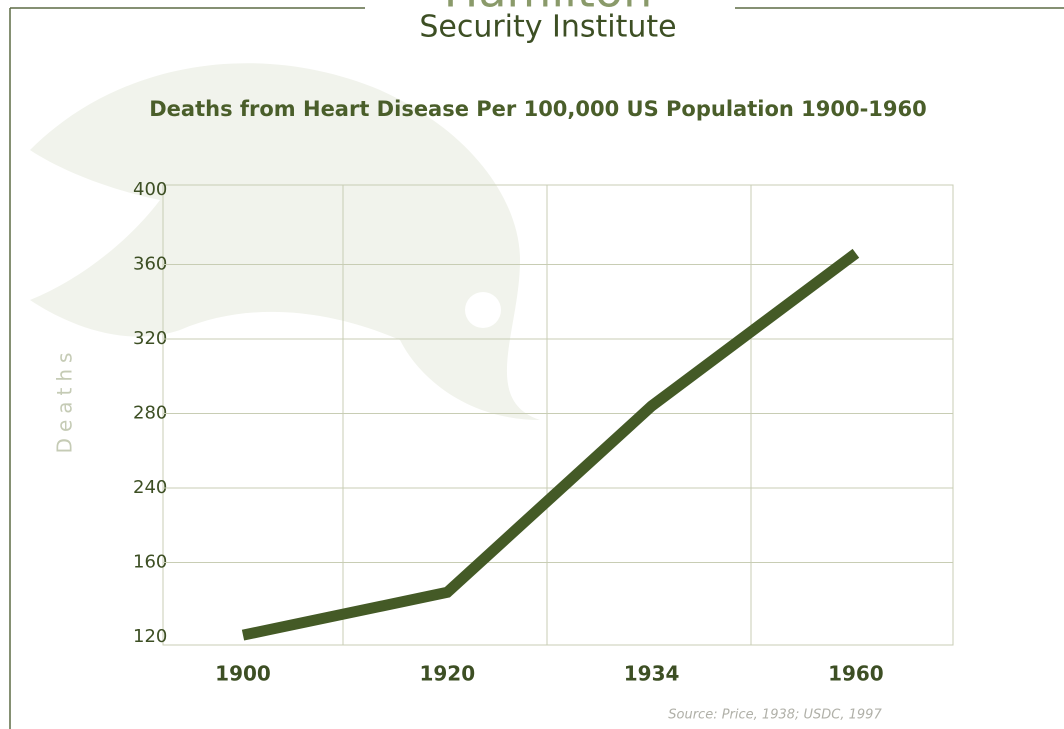 The height and width of the screenshot is (729, 1064). I want to click on y-tick-label: 360, so click(150, 264).